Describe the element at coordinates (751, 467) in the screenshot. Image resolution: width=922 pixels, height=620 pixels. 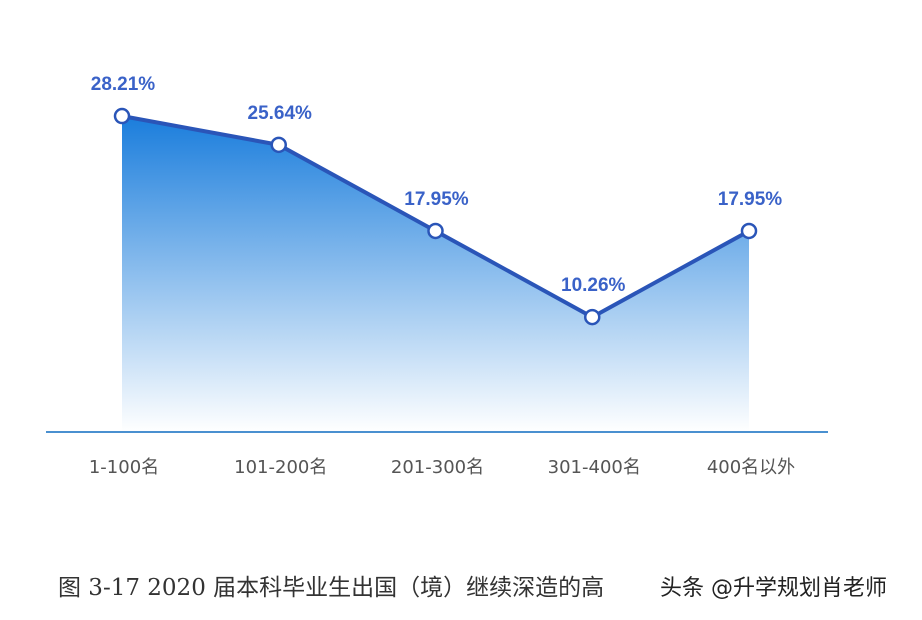
I see `x-tick-label: 400名以外` at that location.